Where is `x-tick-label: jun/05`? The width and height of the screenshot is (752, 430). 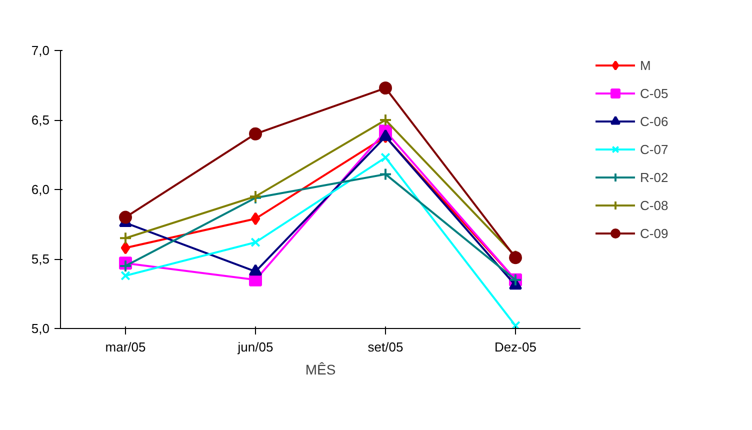 x-tick-label: jun/05 is located at coordinates (255, 347).